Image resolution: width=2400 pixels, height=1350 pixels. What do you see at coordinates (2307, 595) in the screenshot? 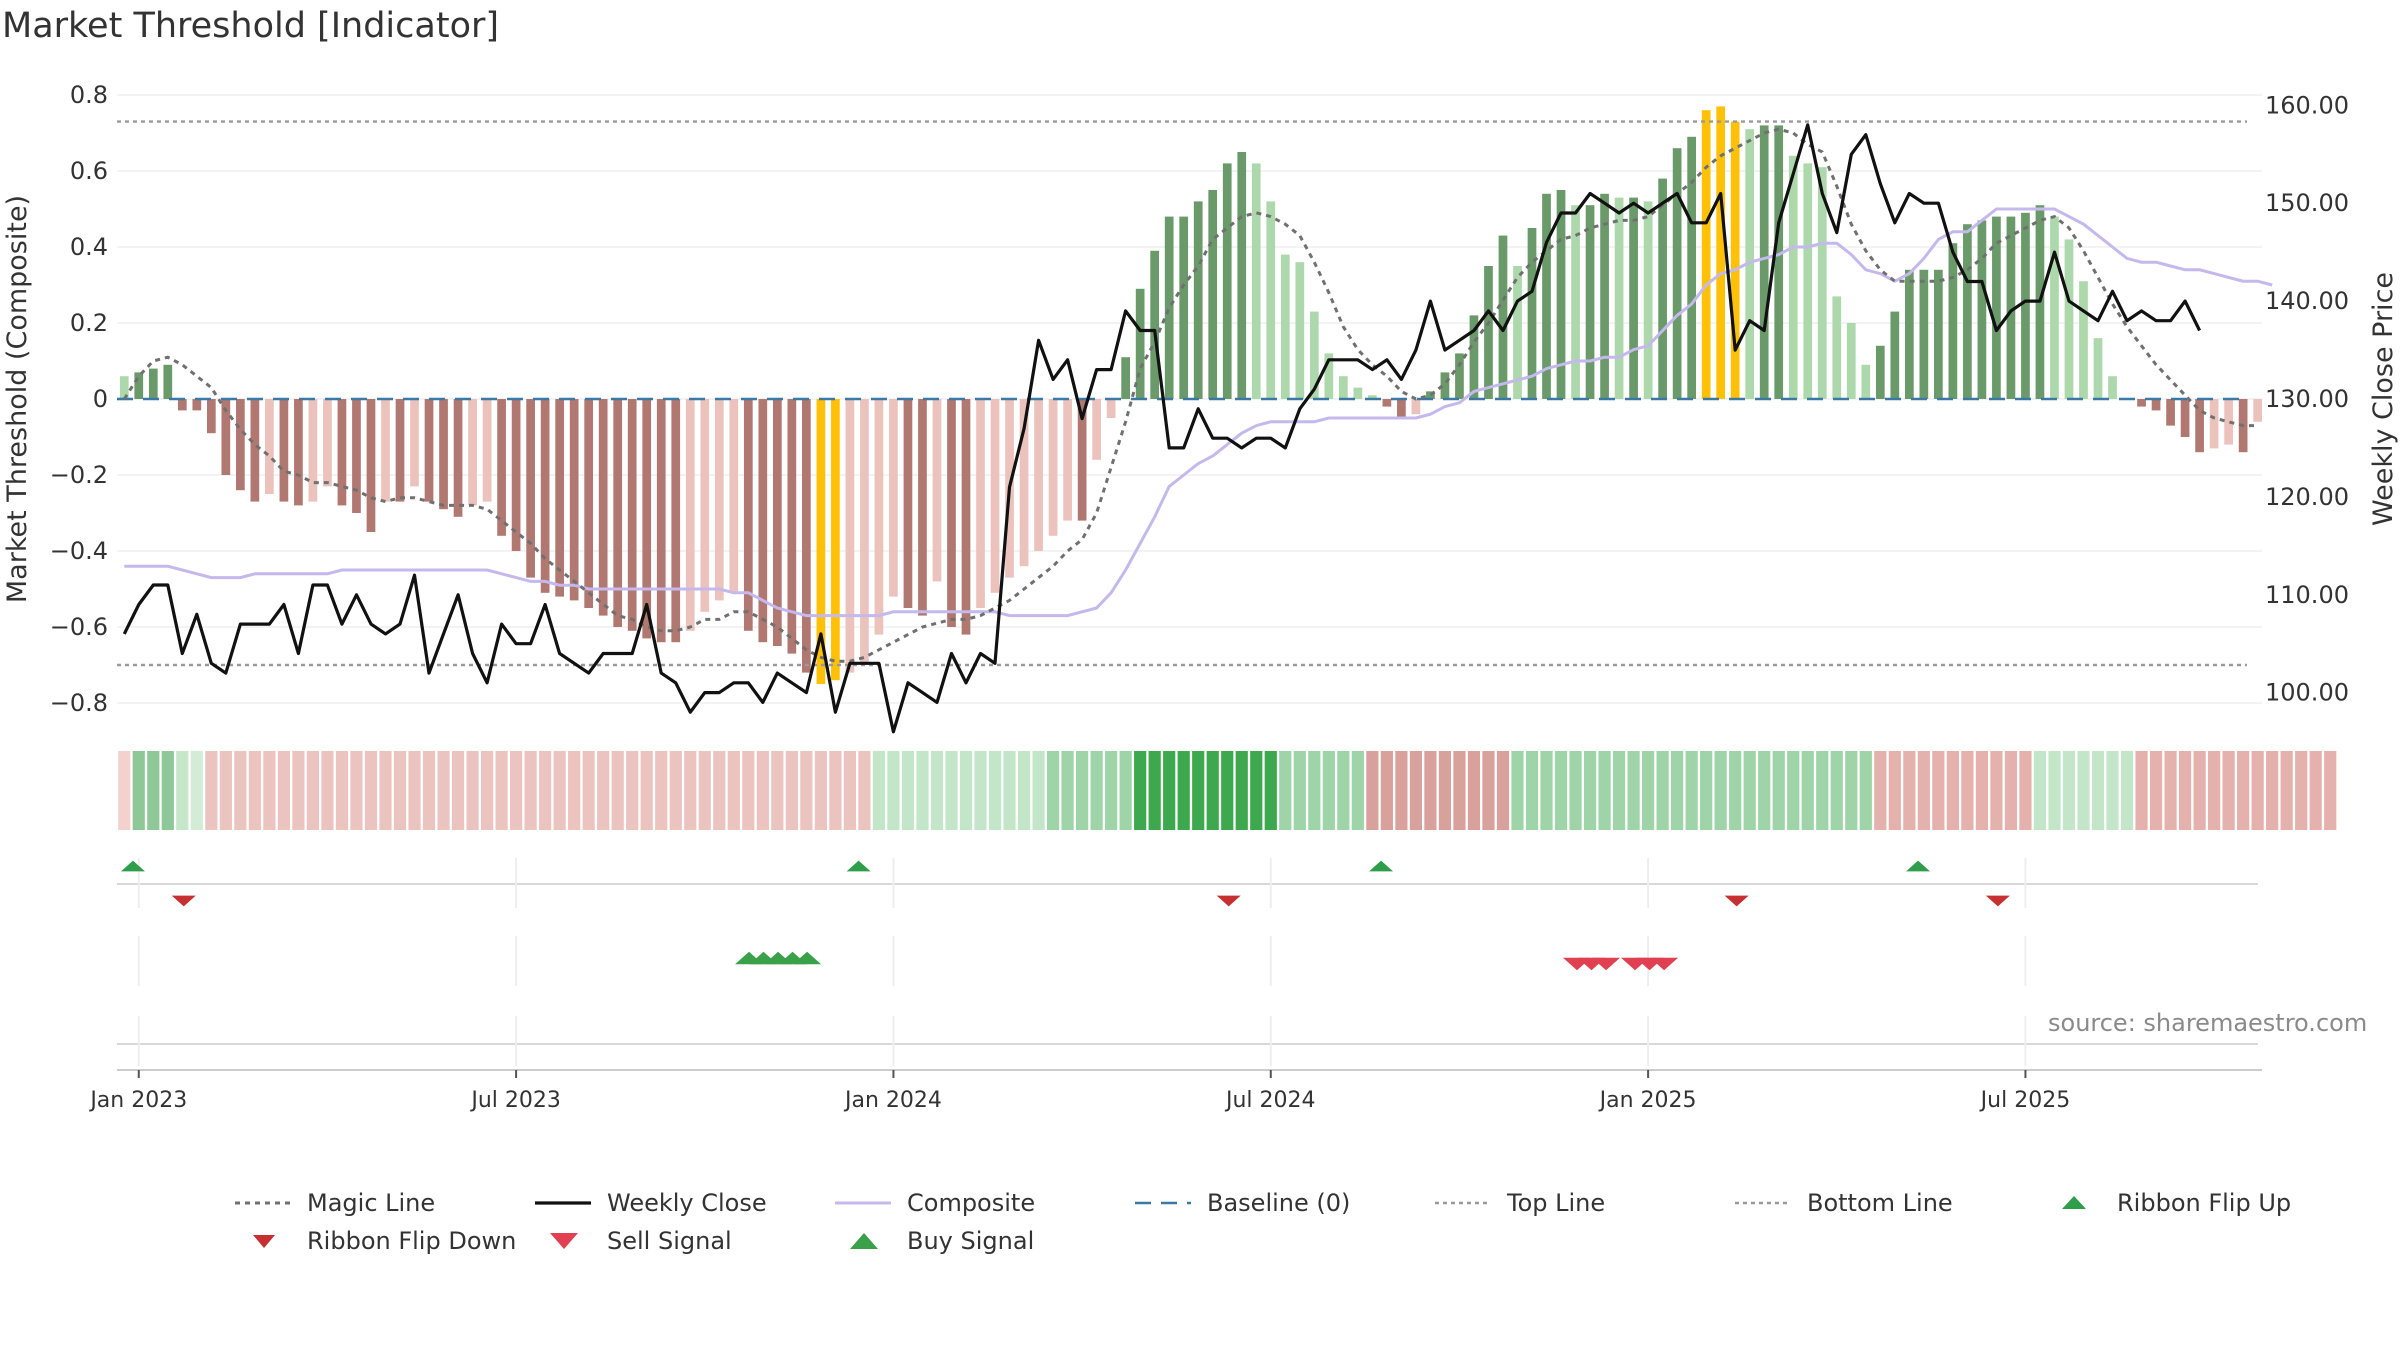
I see `y2-tick-label: 110.00` at bounding box center [2307, 595].